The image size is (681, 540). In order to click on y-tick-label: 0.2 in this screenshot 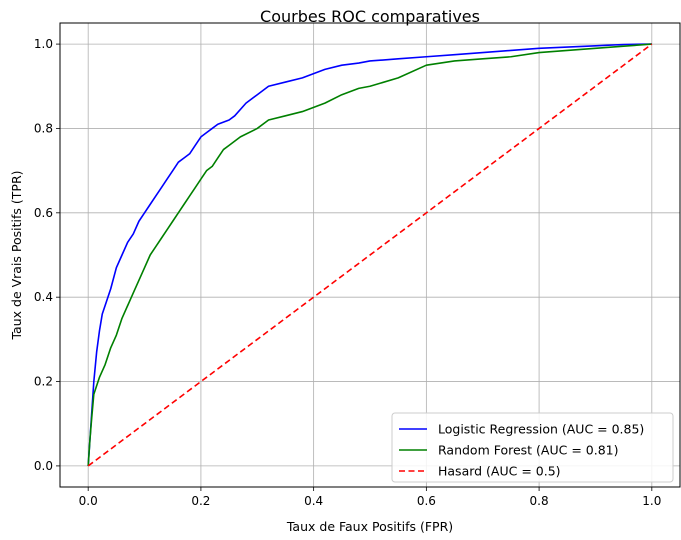, I will do `click(43, 382)`.